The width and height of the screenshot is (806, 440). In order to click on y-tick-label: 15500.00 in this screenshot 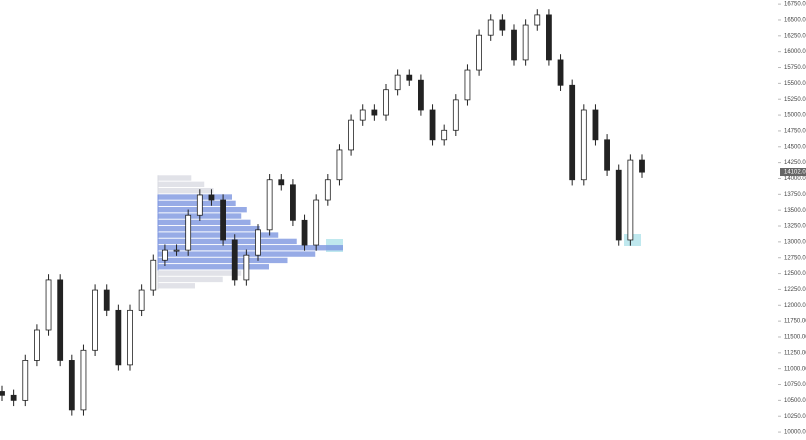, I will do `click(795, 84)`.